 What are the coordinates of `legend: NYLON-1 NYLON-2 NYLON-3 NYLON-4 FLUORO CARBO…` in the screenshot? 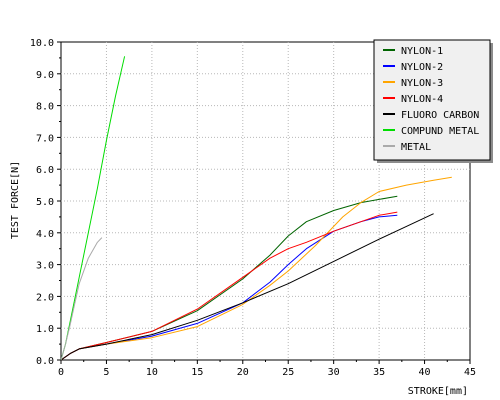 It's located at (433, 101).